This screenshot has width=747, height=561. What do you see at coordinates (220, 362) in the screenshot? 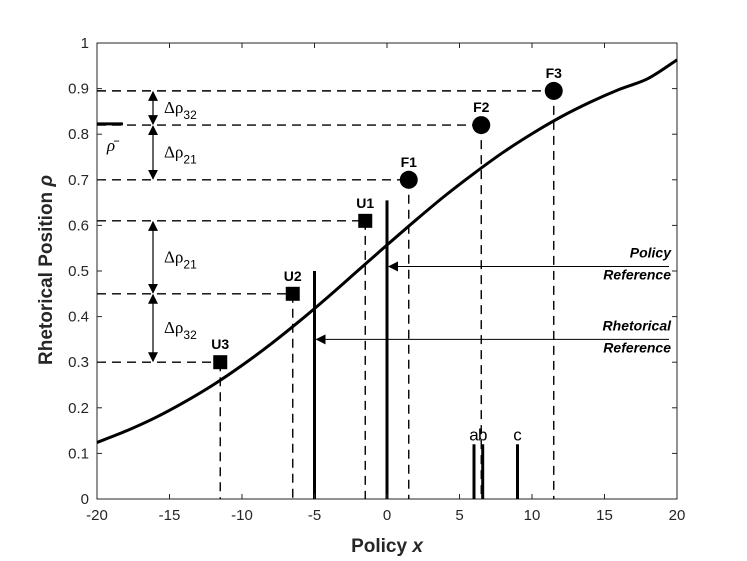
I see `point-u3` at bounding box center [220, 362].